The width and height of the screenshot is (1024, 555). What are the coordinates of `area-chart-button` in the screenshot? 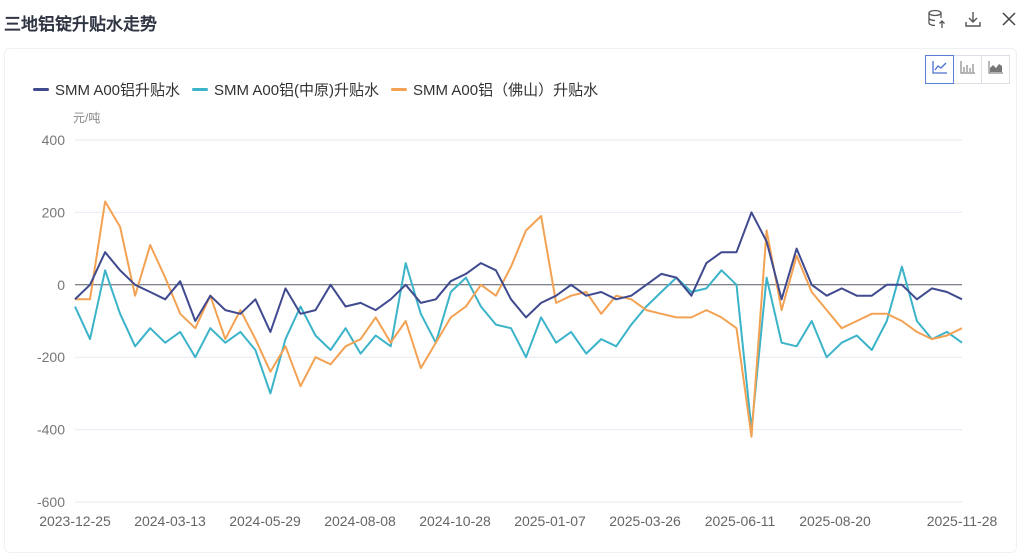 It's located at (995, 69).